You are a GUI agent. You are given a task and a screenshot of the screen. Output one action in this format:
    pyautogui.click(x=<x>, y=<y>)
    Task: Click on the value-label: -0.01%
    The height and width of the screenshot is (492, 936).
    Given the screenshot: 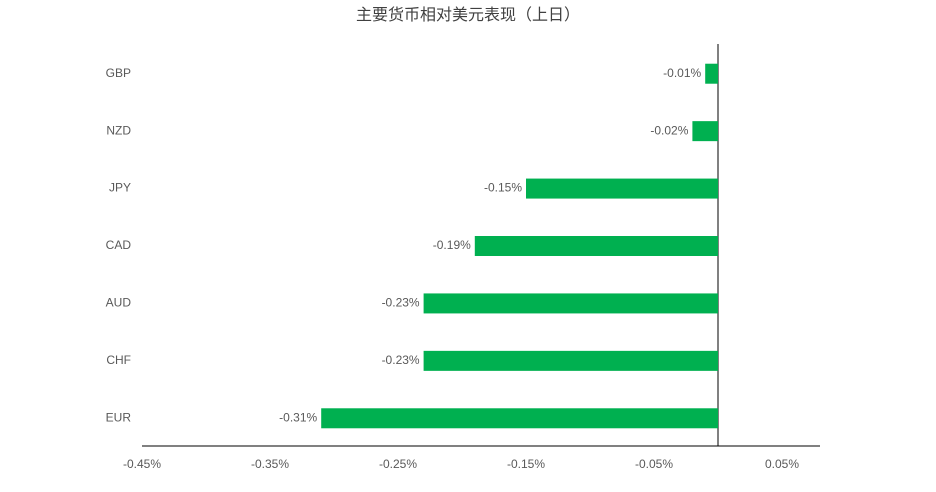 What is the action you would take?
    pyautogui.click(x=682, y=73)
    